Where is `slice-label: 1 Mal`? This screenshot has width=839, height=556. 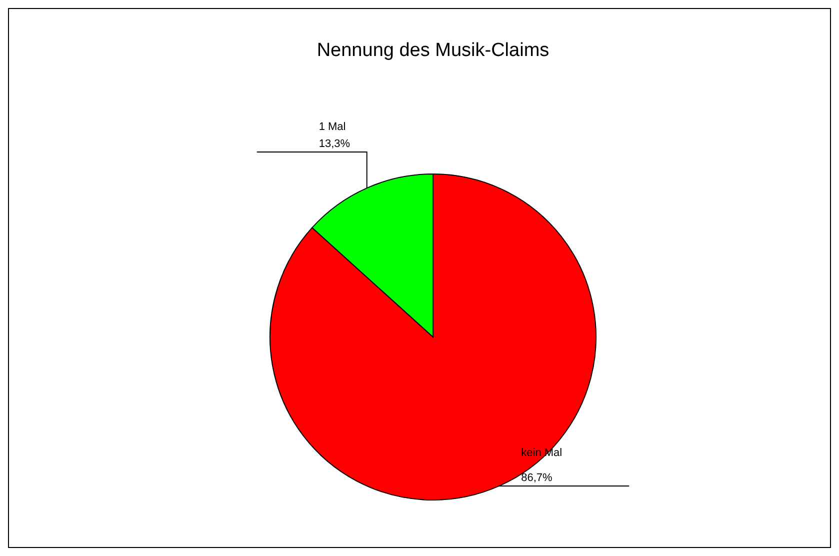 slice-label: 1 Mal is located at coordinates (332, 127).